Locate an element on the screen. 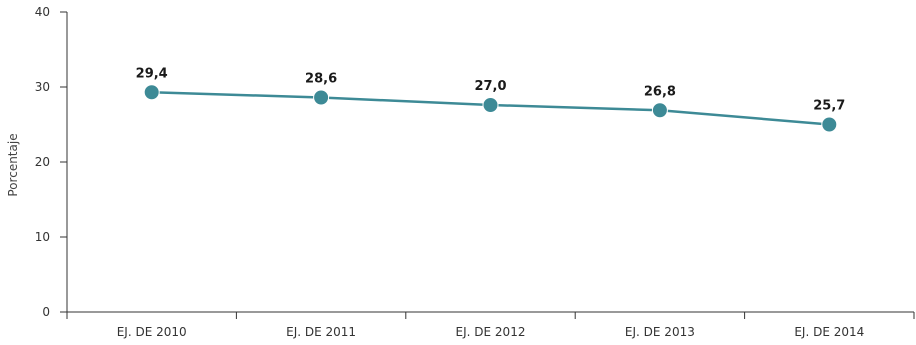 The height and width of the screenshot is (345, 916). data-label: 28,6 is located at coordinates (321, 79).